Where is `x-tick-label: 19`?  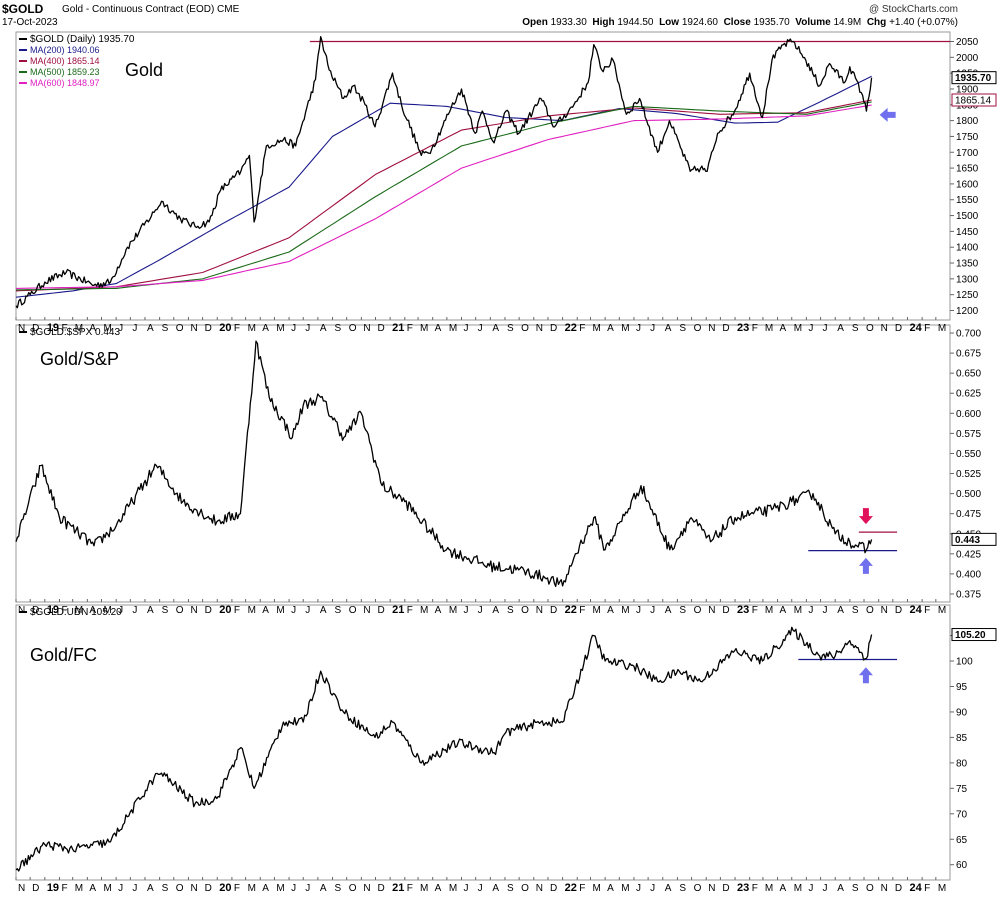
x-tick-label: 19 is located at coordinates (53, 888).